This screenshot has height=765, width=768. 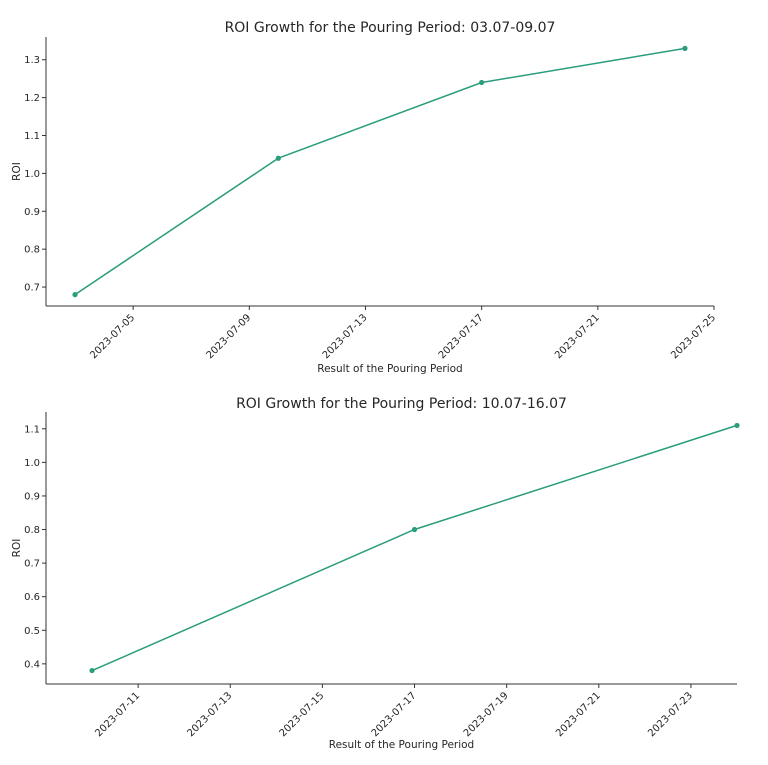 I want to click on y-tick-label: 0.5, so click(x=32, y=631).